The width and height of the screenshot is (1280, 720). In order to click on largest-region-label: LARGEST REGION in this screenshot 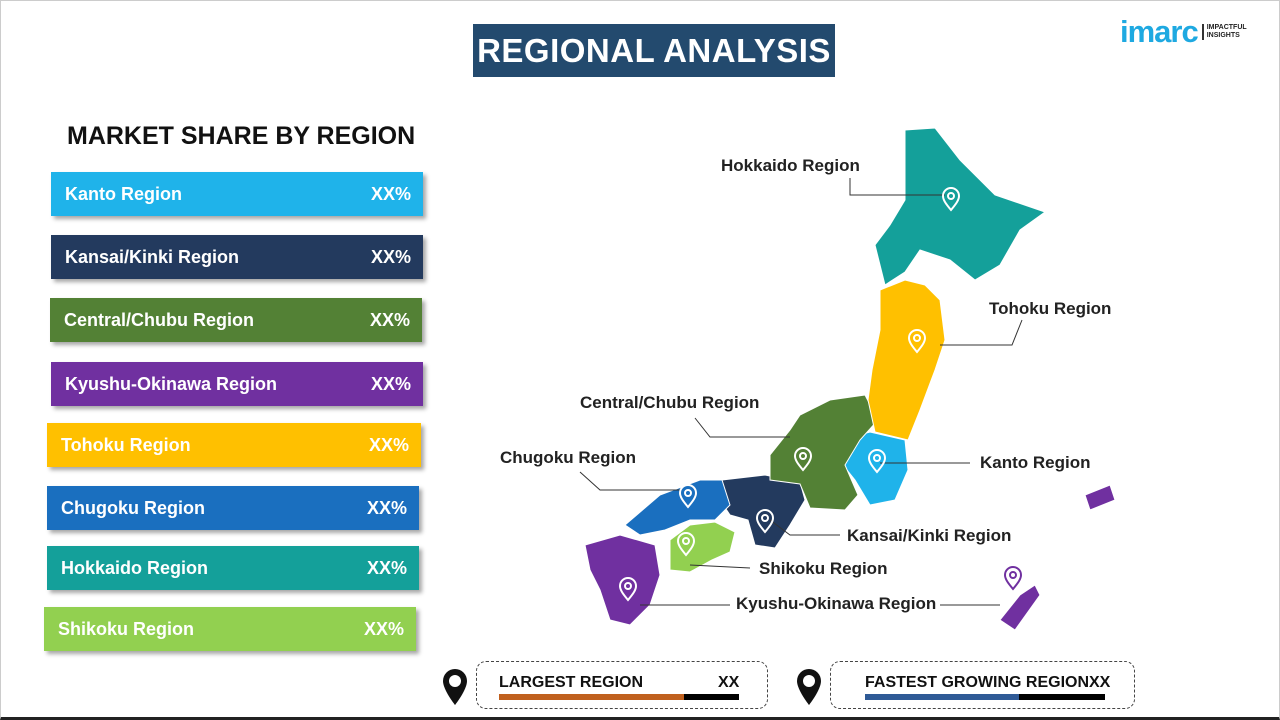, I will do `click(571, 682)`.